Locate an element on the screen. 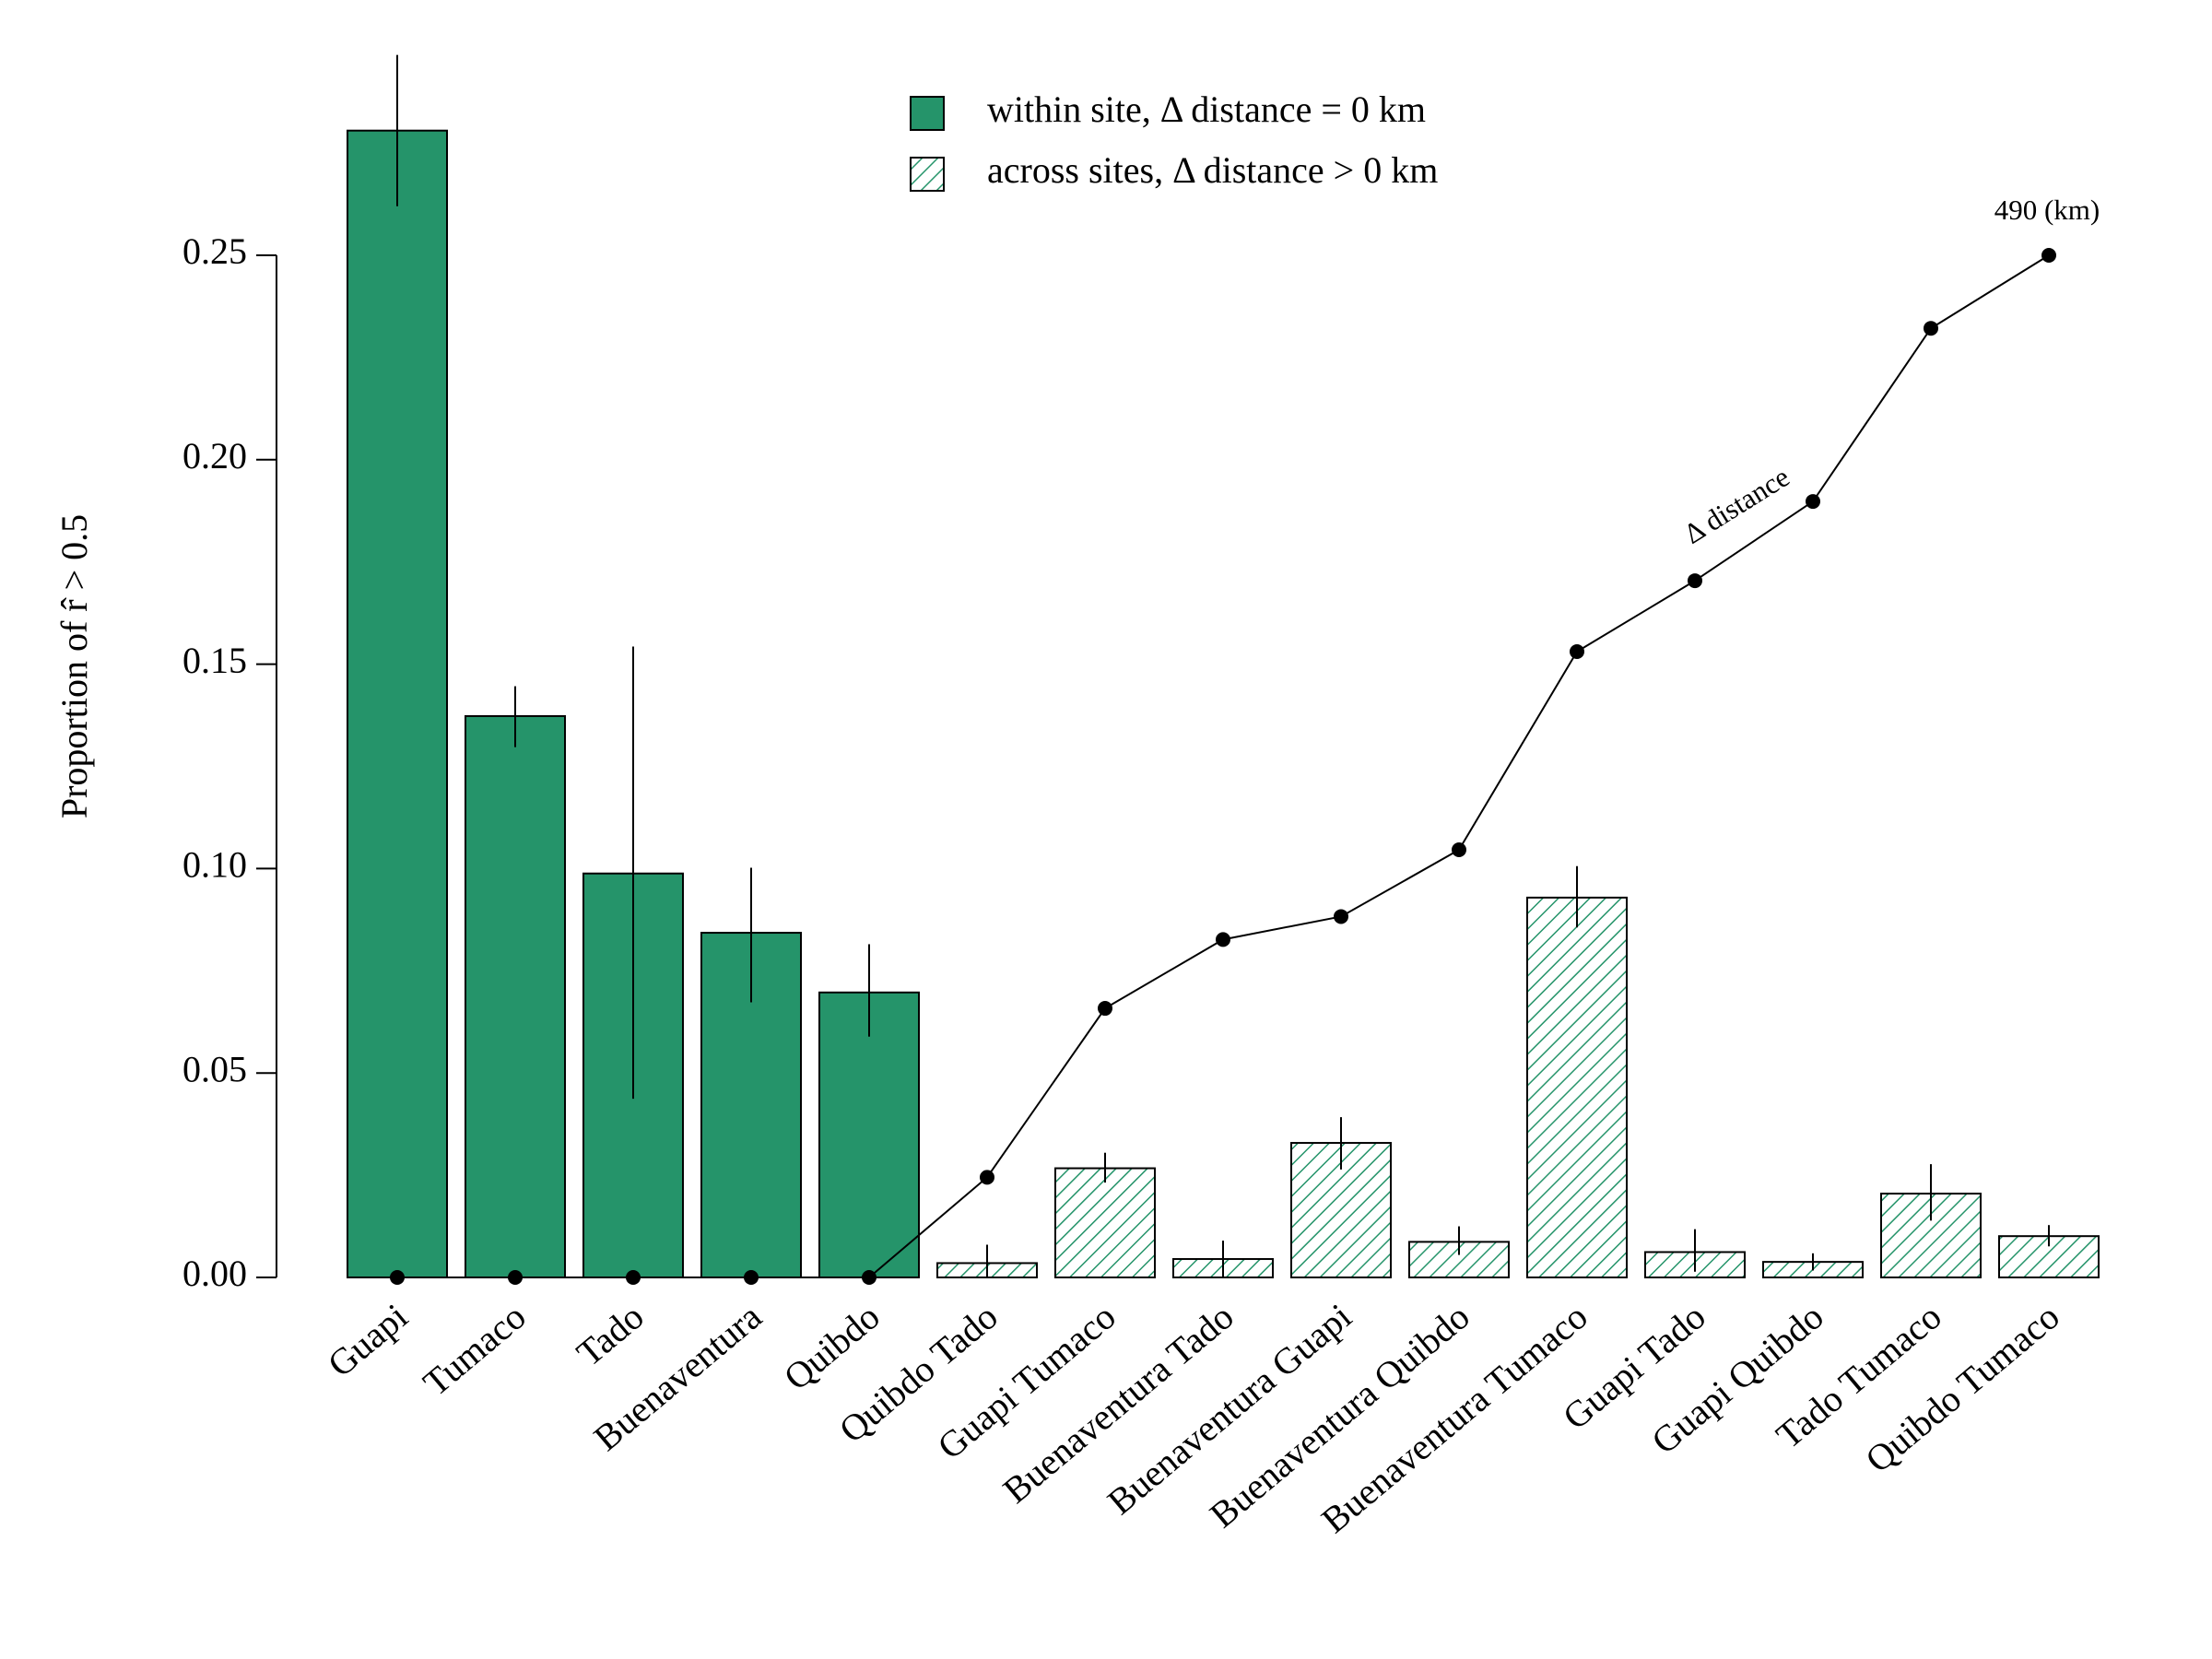 The image size is (2212, 1659). y-tick-label: 0.20 is located at coordinates (214, 456).